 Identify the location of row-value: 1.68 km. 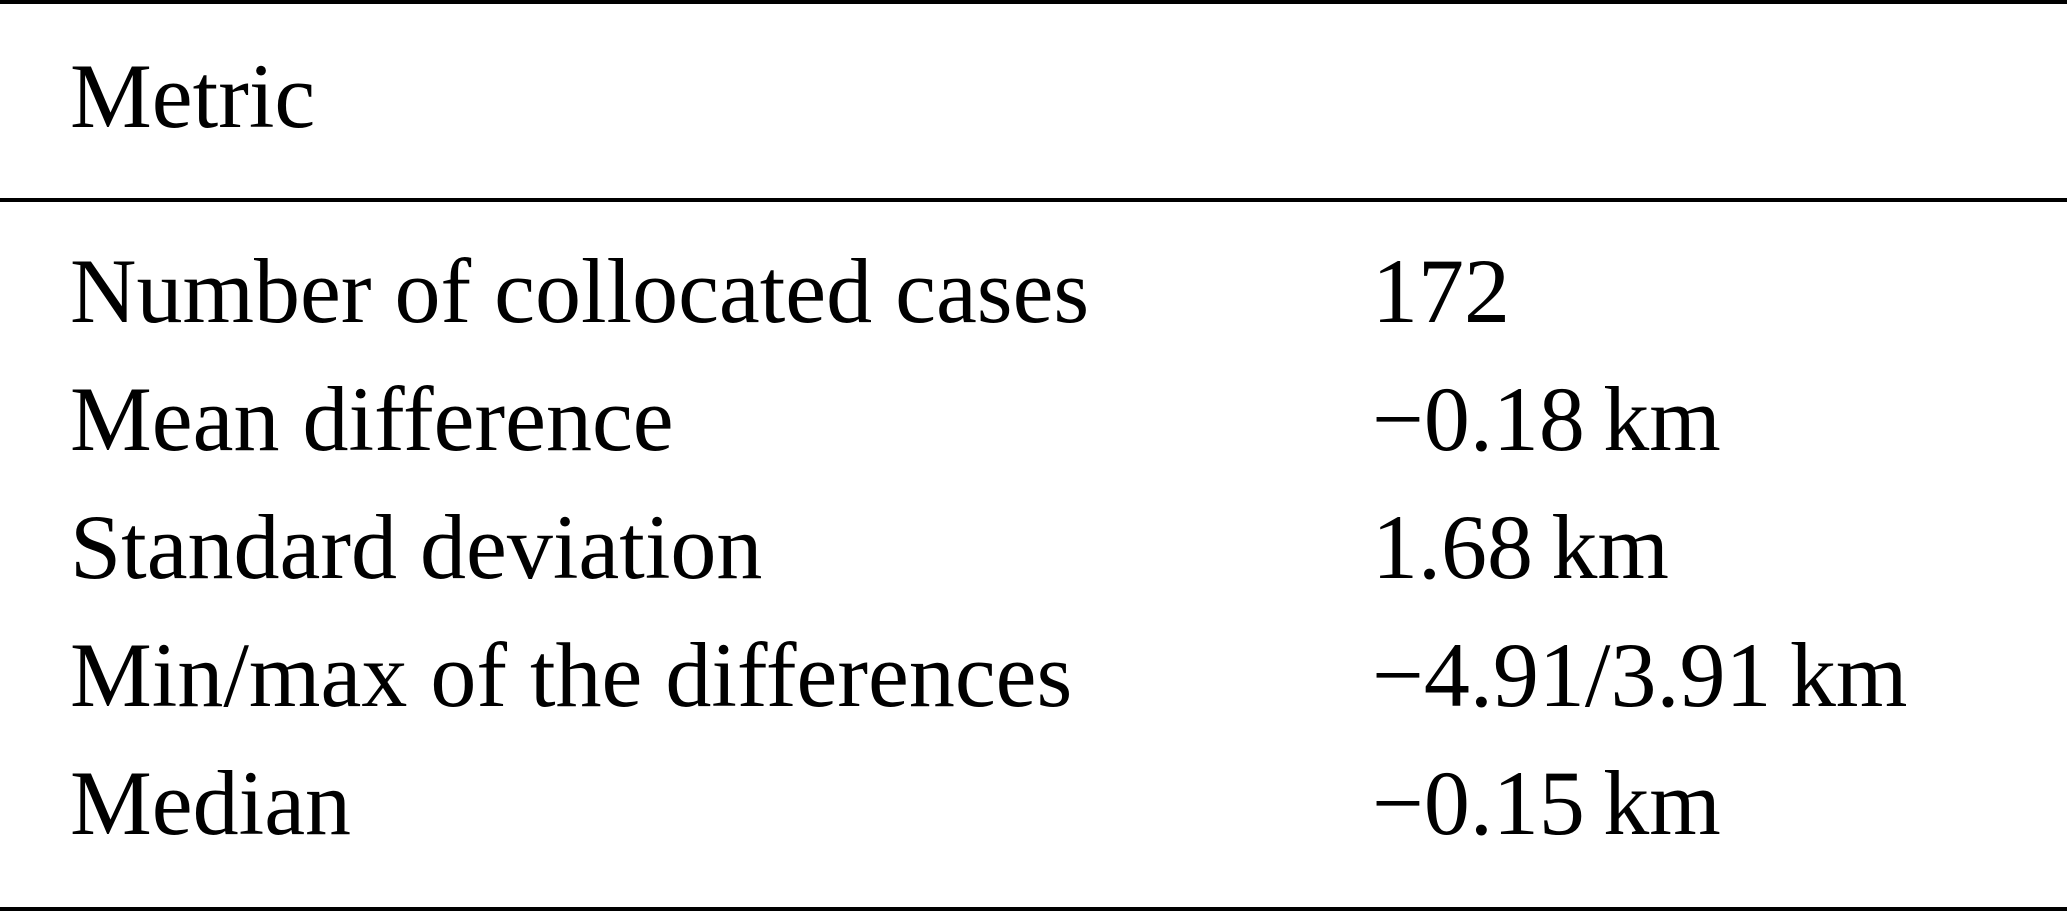
(1520, 547).